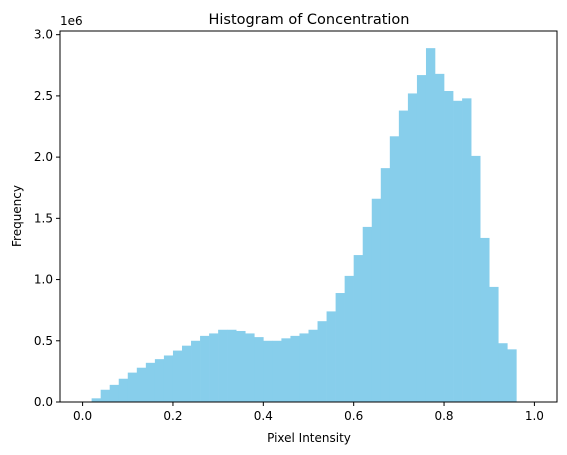  I want to click on x-tick-label: 0.8, so click(443, 416).